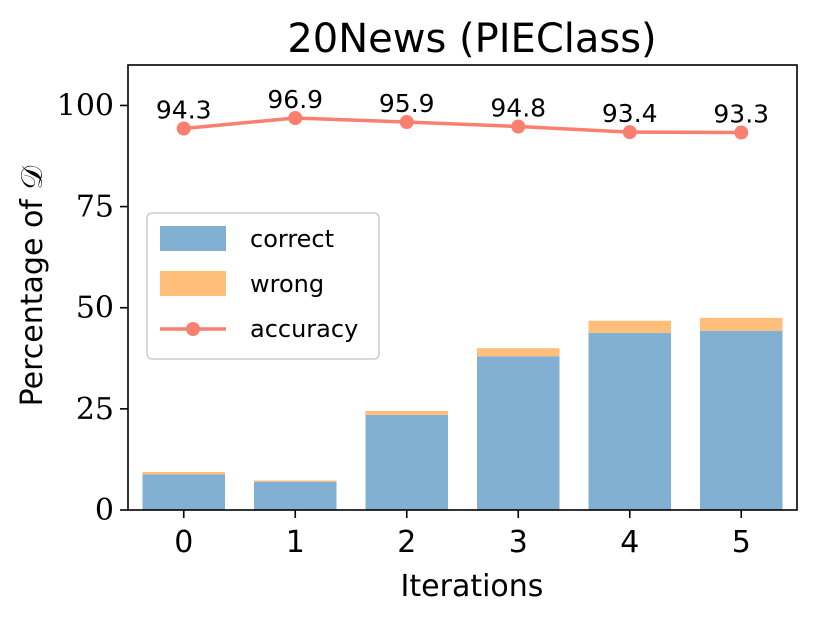  I want to click on legend-swatch-wrong, so click(193, 283).